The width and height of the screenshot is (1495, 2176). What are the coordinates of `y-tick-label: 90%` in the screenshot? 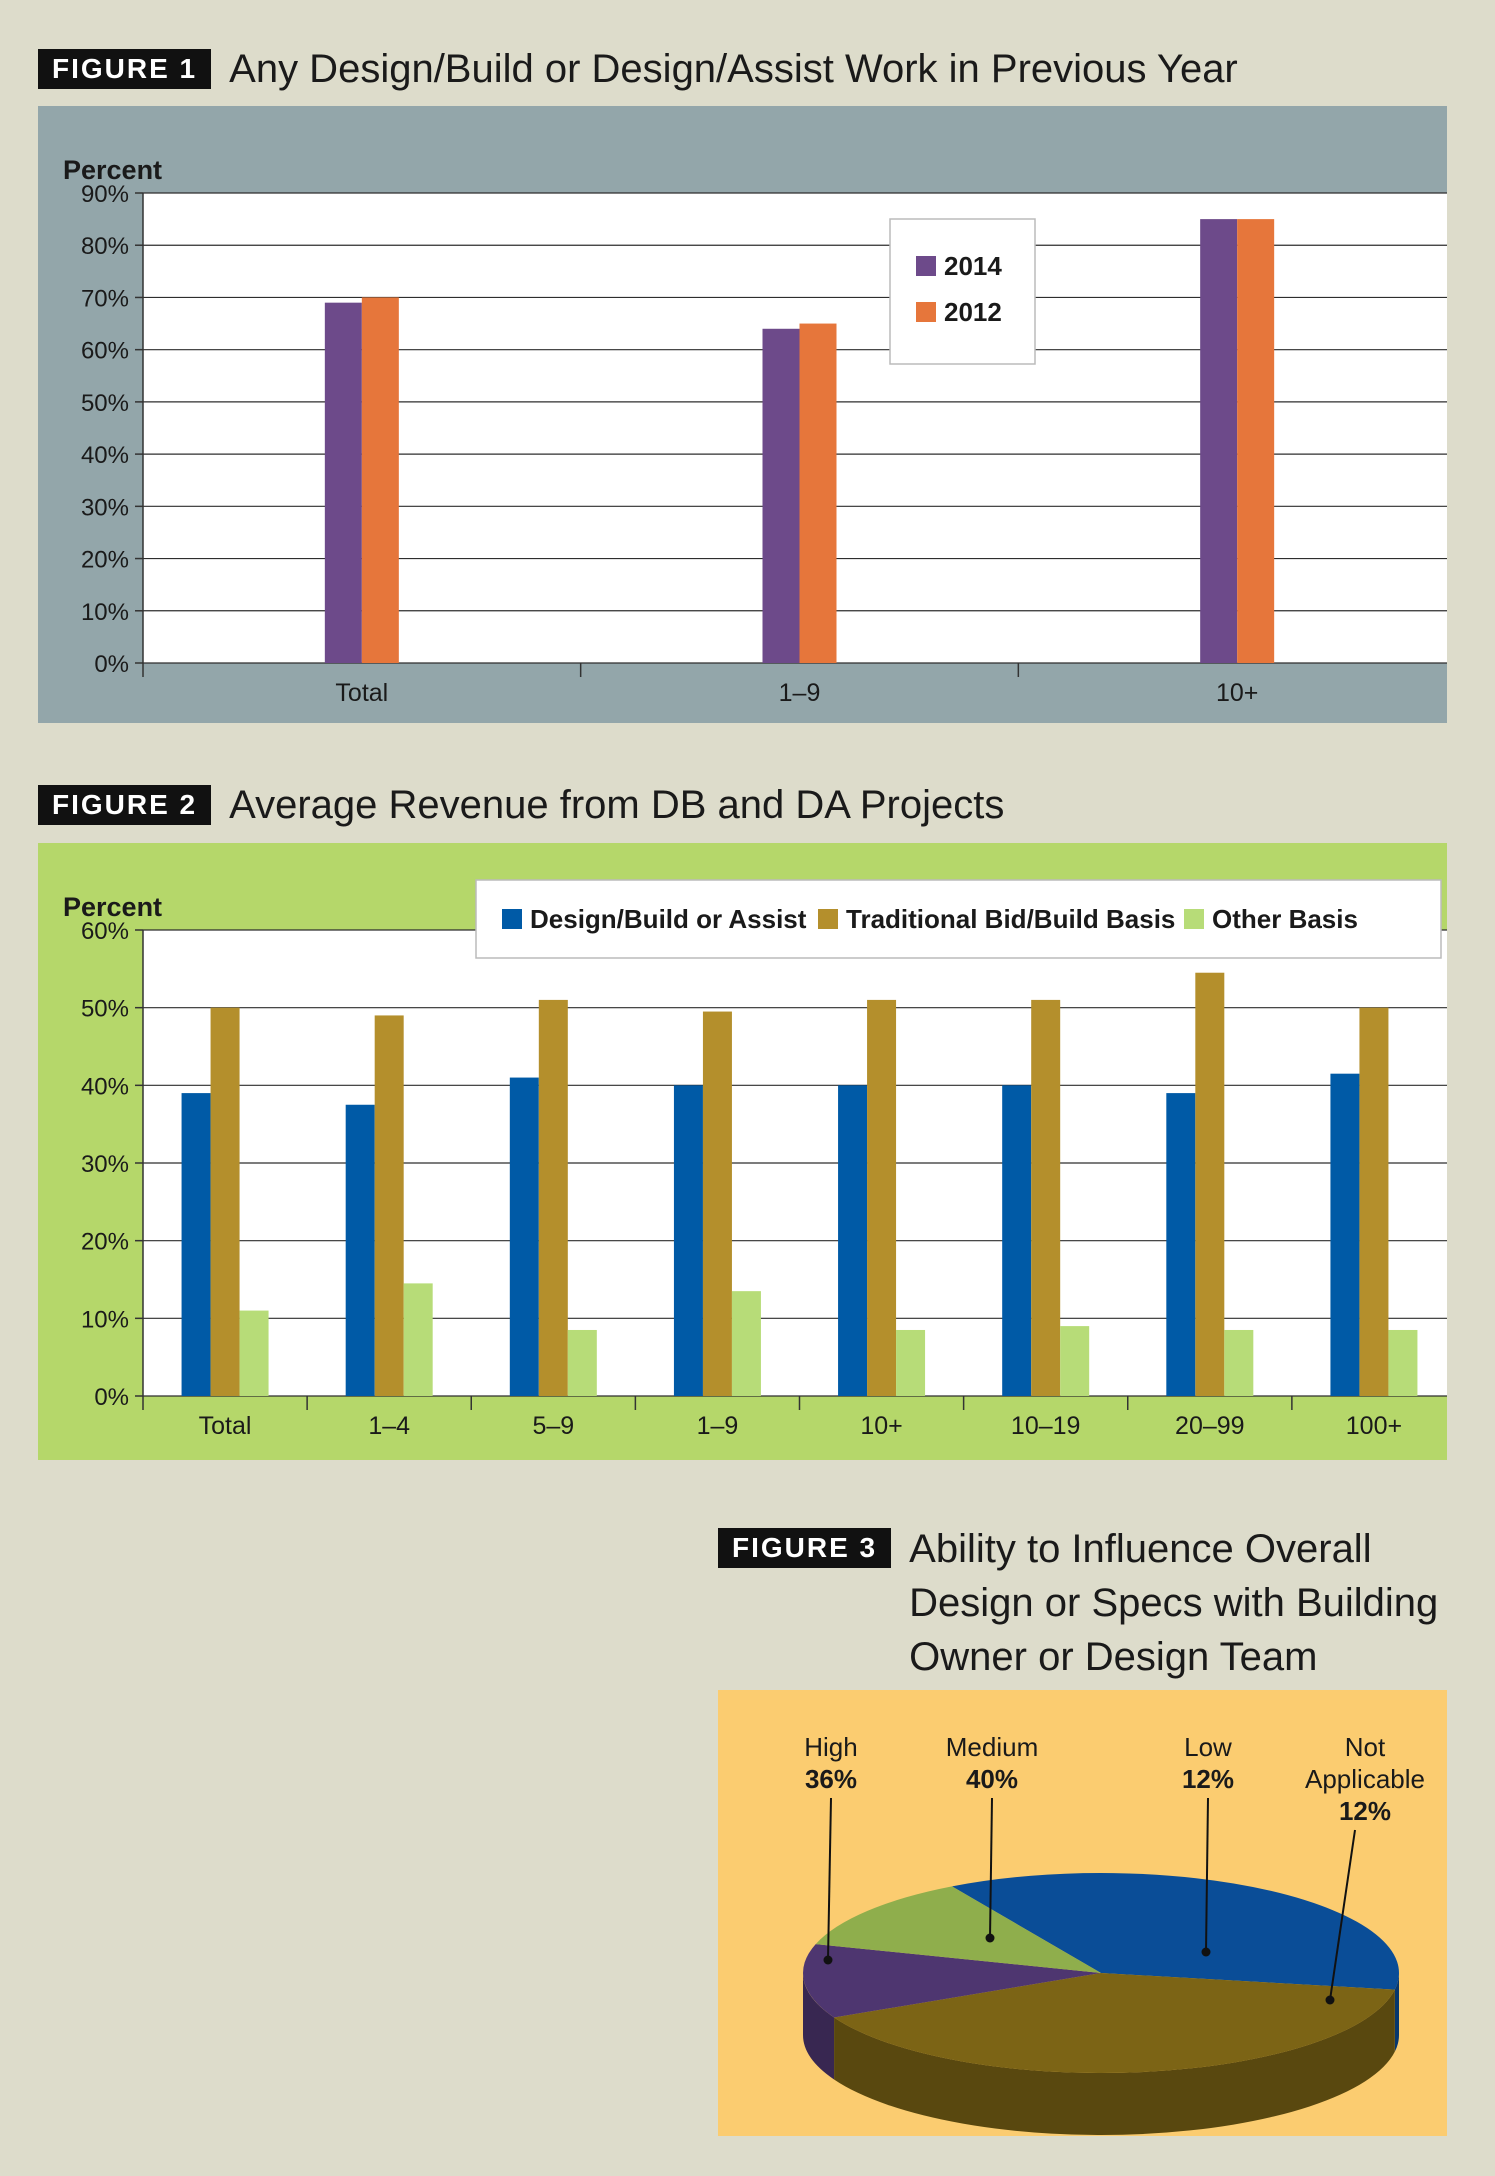 It's located at (105, 194).